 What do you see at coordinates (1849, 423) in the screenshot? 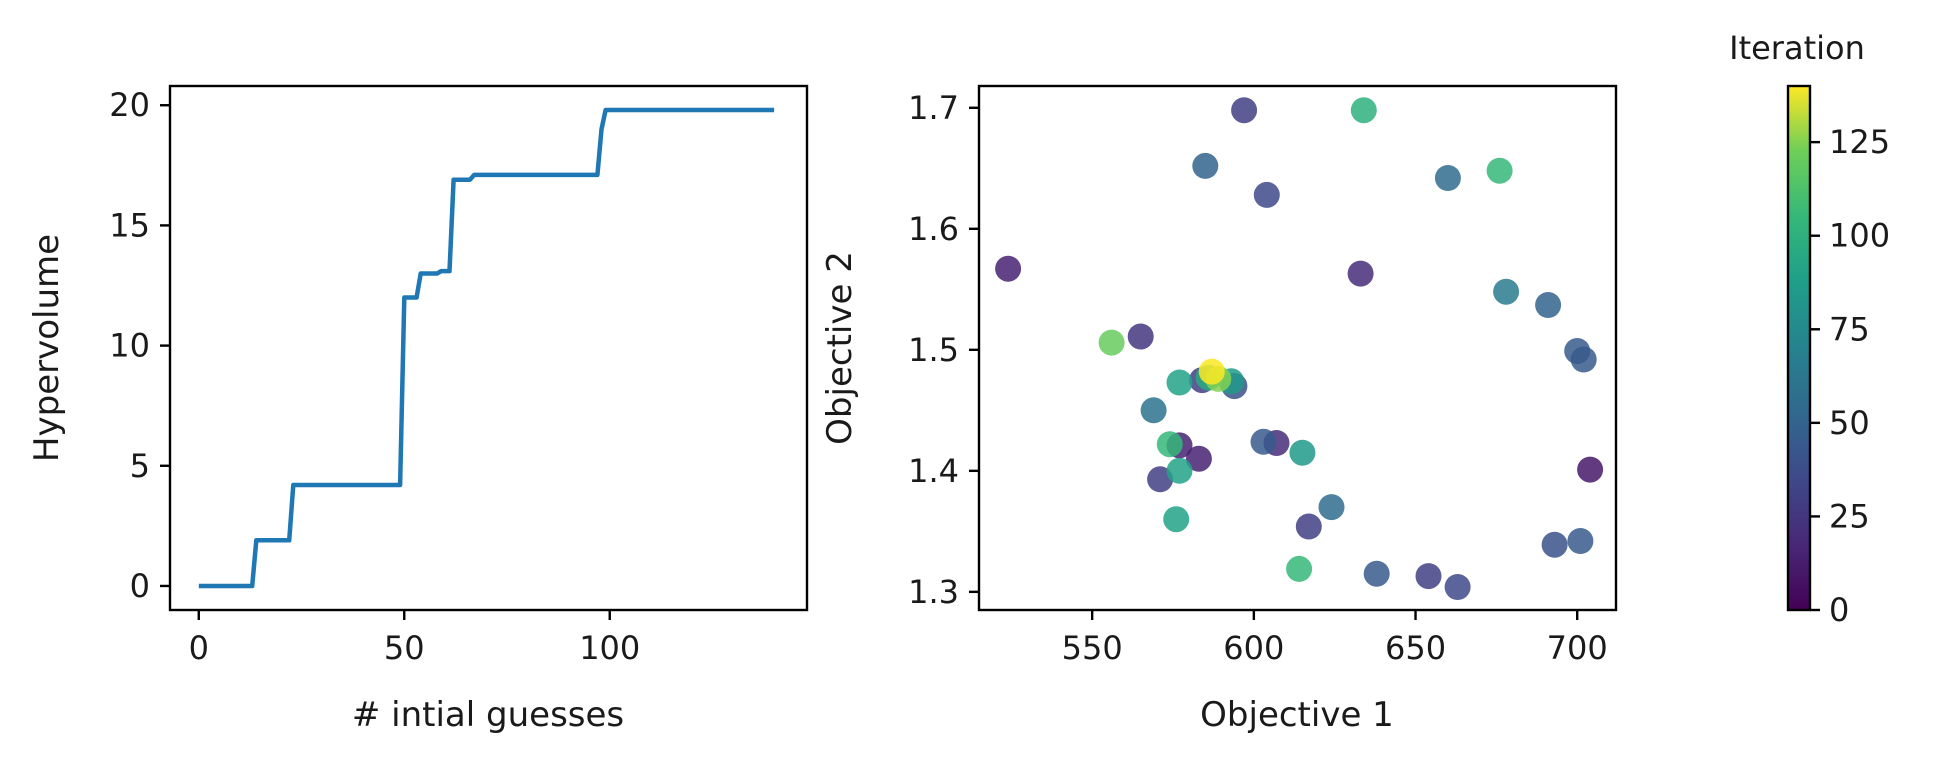
I see `colorbar-tick-label: 50` at bounding box center [1849, 423].